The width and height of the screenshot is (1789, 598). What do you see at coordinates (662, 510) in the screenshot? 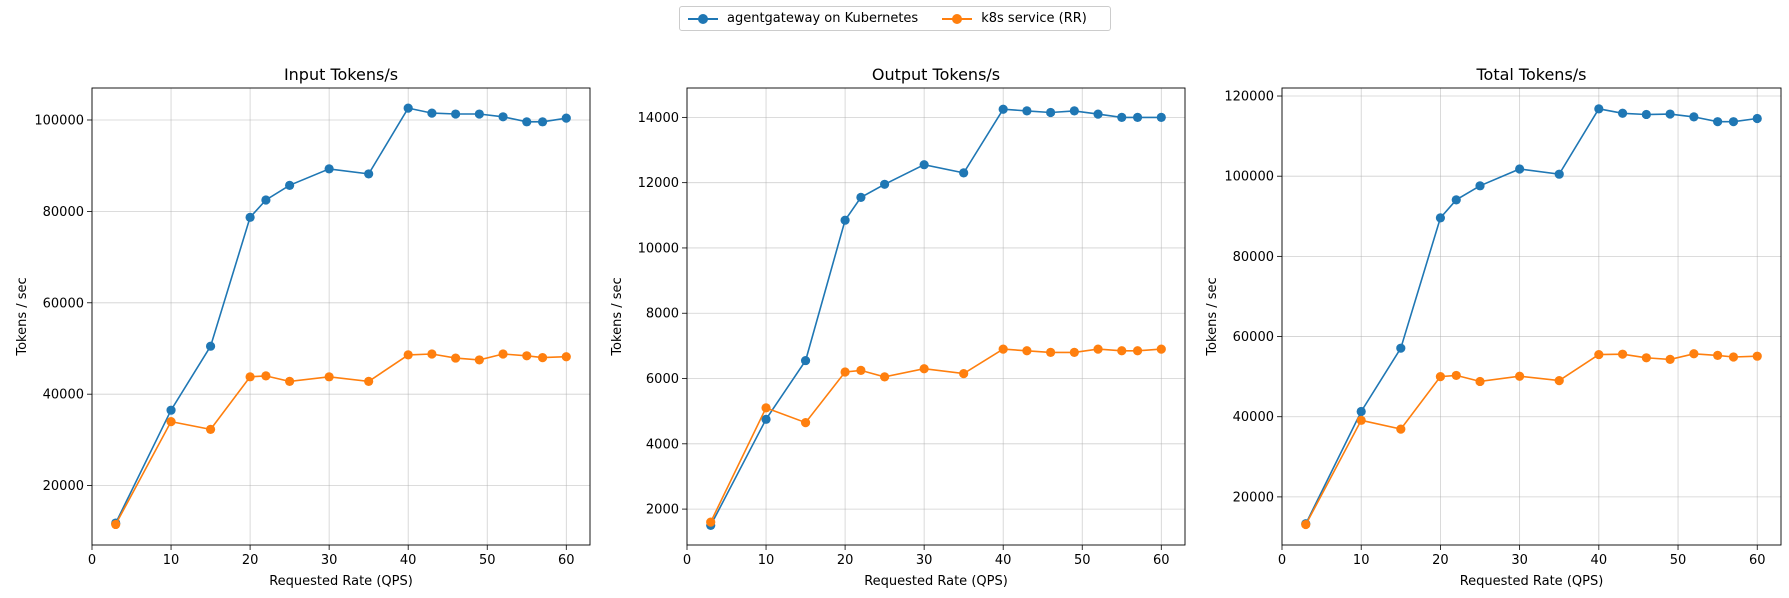
I see `y-tick-label: 2000` at bounding box center [662, 510].